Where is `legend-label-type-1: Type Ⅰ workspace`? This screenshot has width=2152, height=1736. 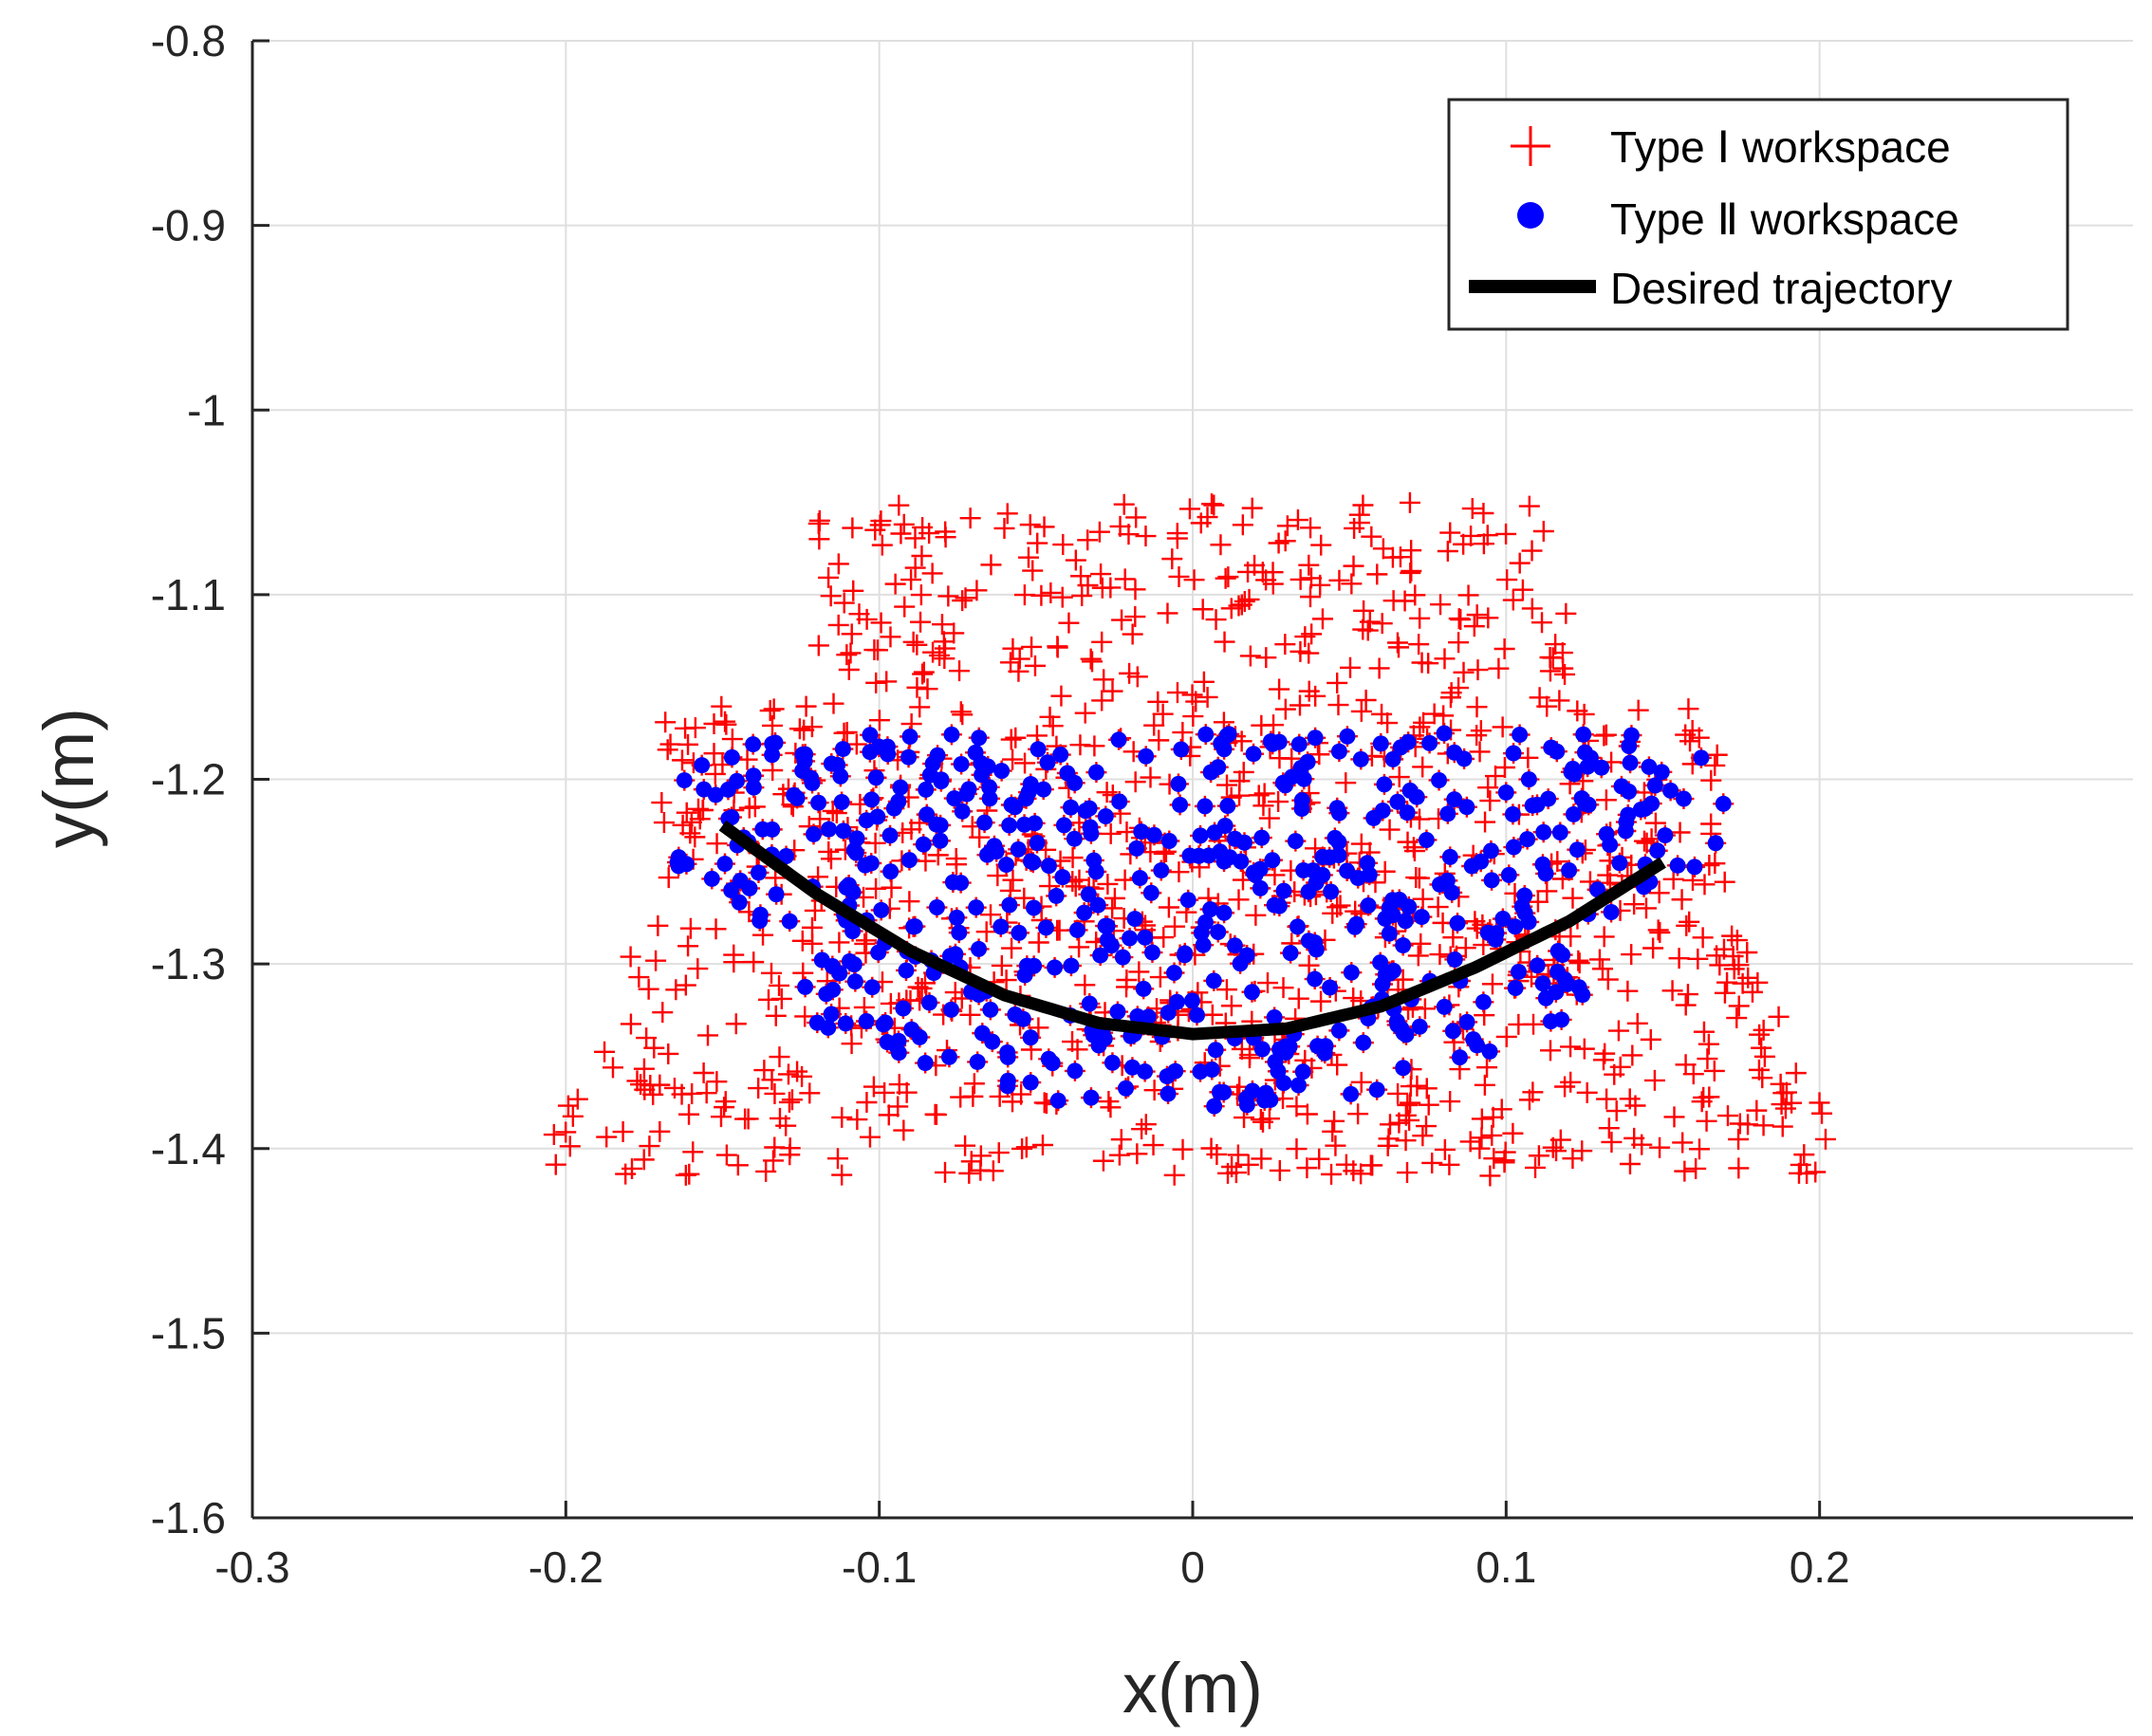
legend-label-type-1: Type Ⅰ workspace is located at coordinates (1780, 147).